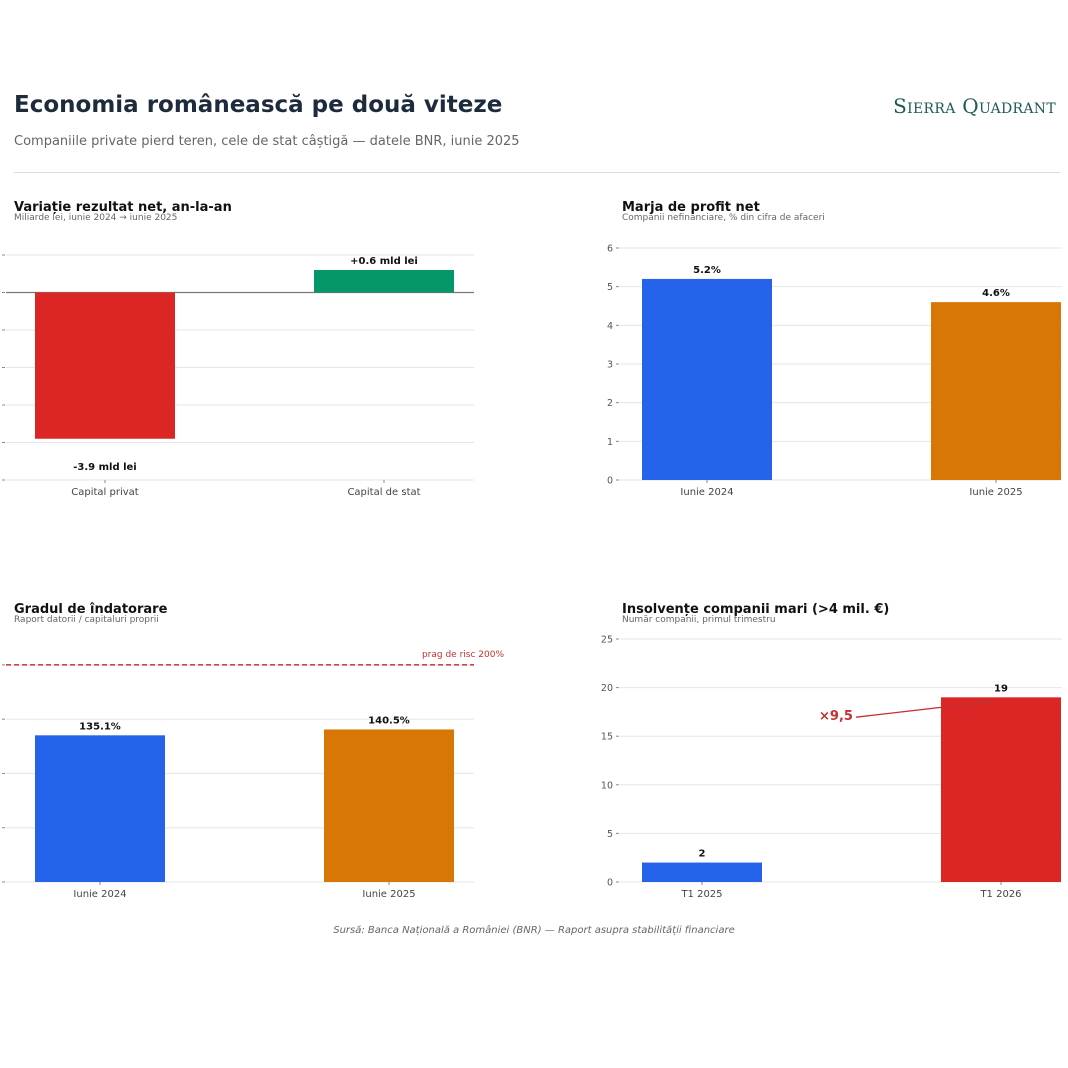 The height and width of the screenshot is (1068, 1068). What do you see at coordinates (610, 365) in the screenshot?
I see `y-tick-label: 3` at bounding box center [610, 365].